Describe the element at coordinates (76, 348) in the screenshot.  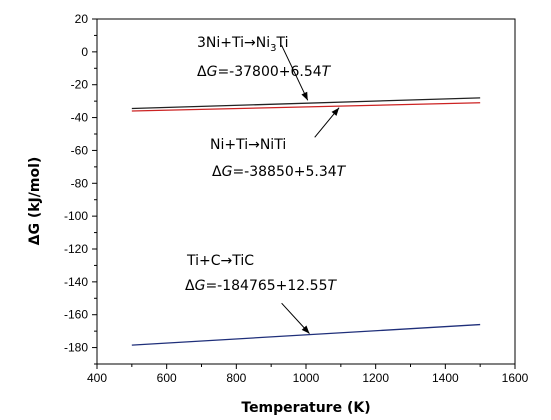
I see `y-tick-label: -180` at that location.